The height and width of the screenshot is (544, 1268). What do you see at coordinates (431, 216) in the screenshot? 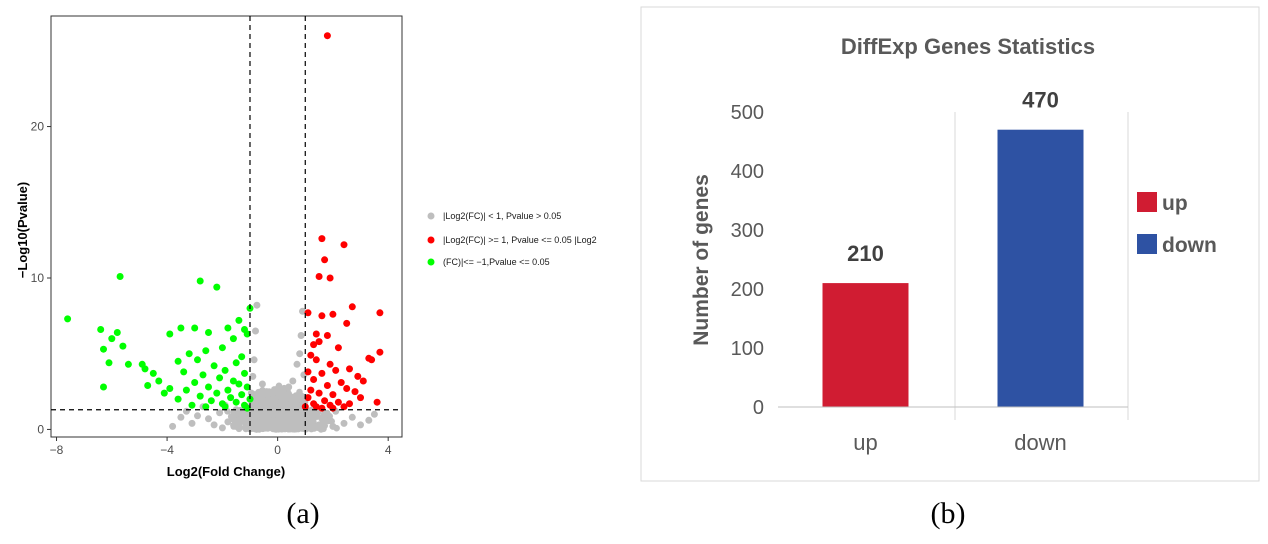
I see `legend-key-grey` at bounding box center [431, 216].